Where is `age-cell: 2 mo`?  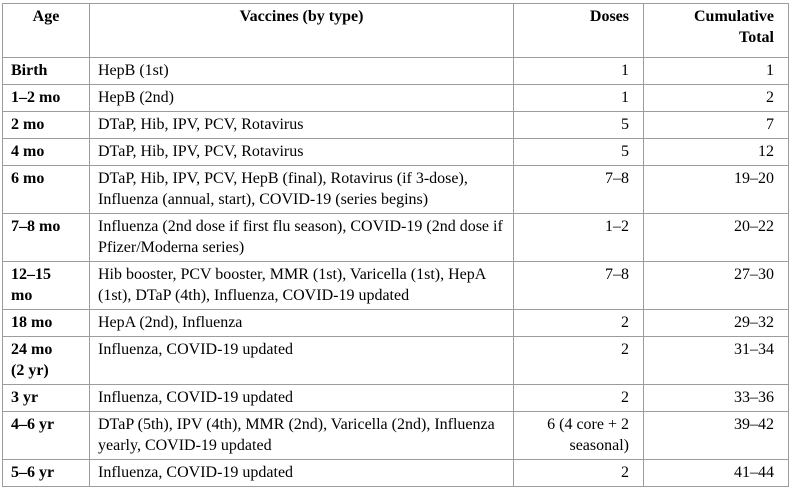 age-cell: 2 mo is located at coordinates (46, 125).